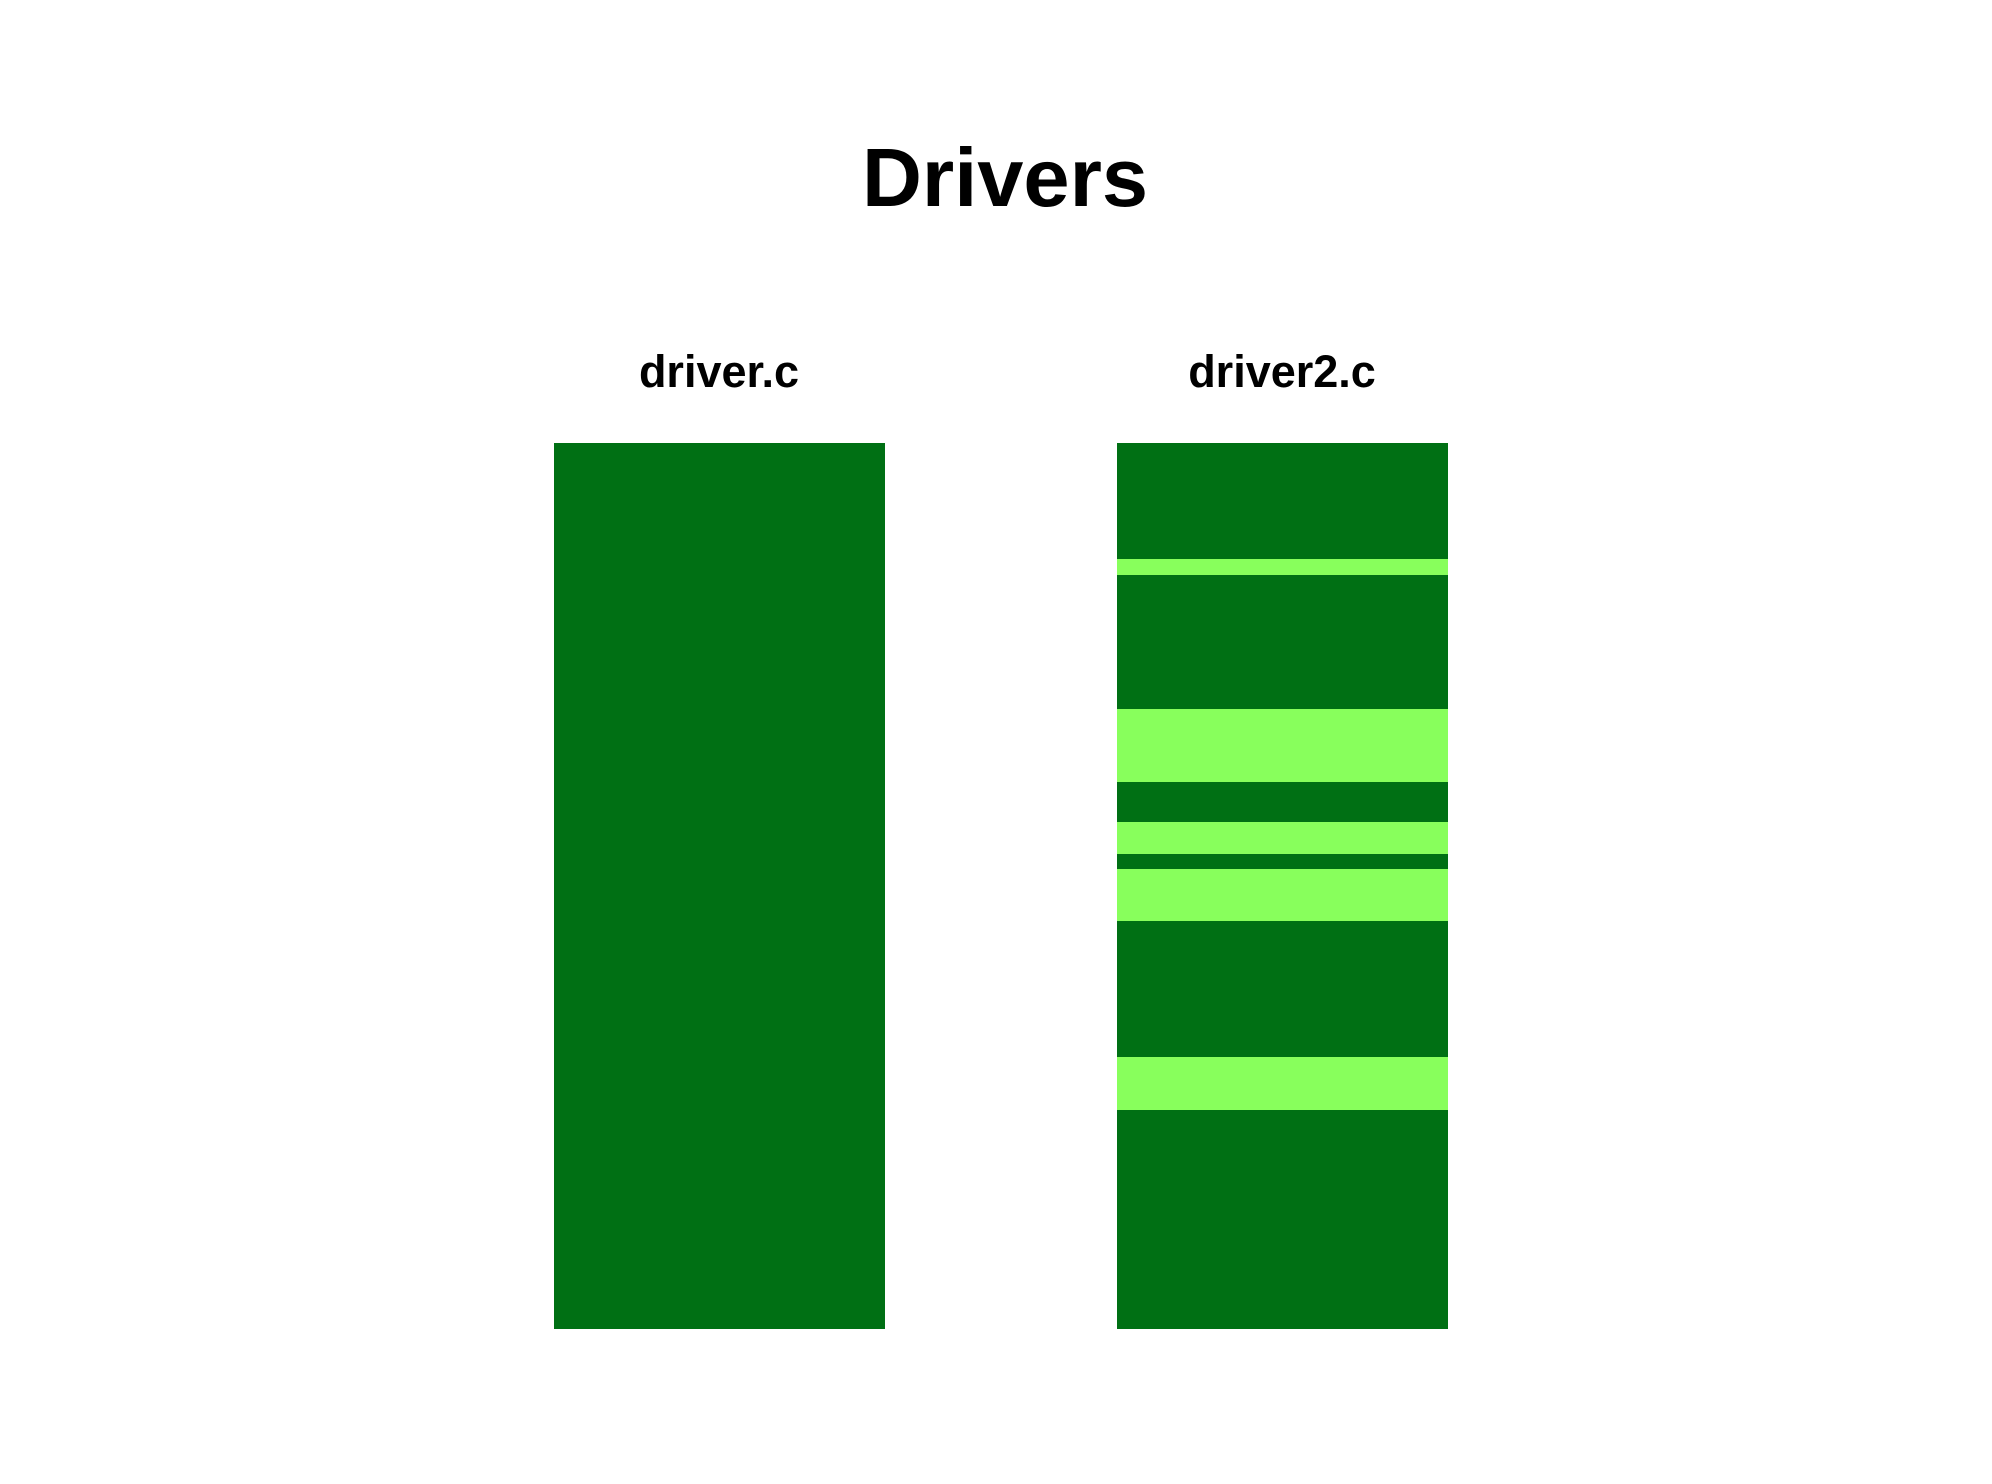 Image resolution: width=1992 pixels, height=1484 pixels. What do you see at coordinates (719, 886) in the screenshot?
I see `file-bar-driver` at bounding box center [719, 886].